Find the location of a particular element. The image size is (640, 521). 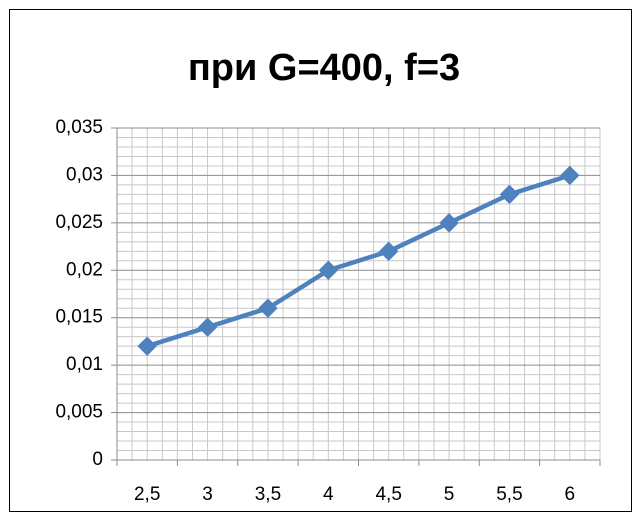

y-tick-label: 0,035 is located at coordinates (79, 127).